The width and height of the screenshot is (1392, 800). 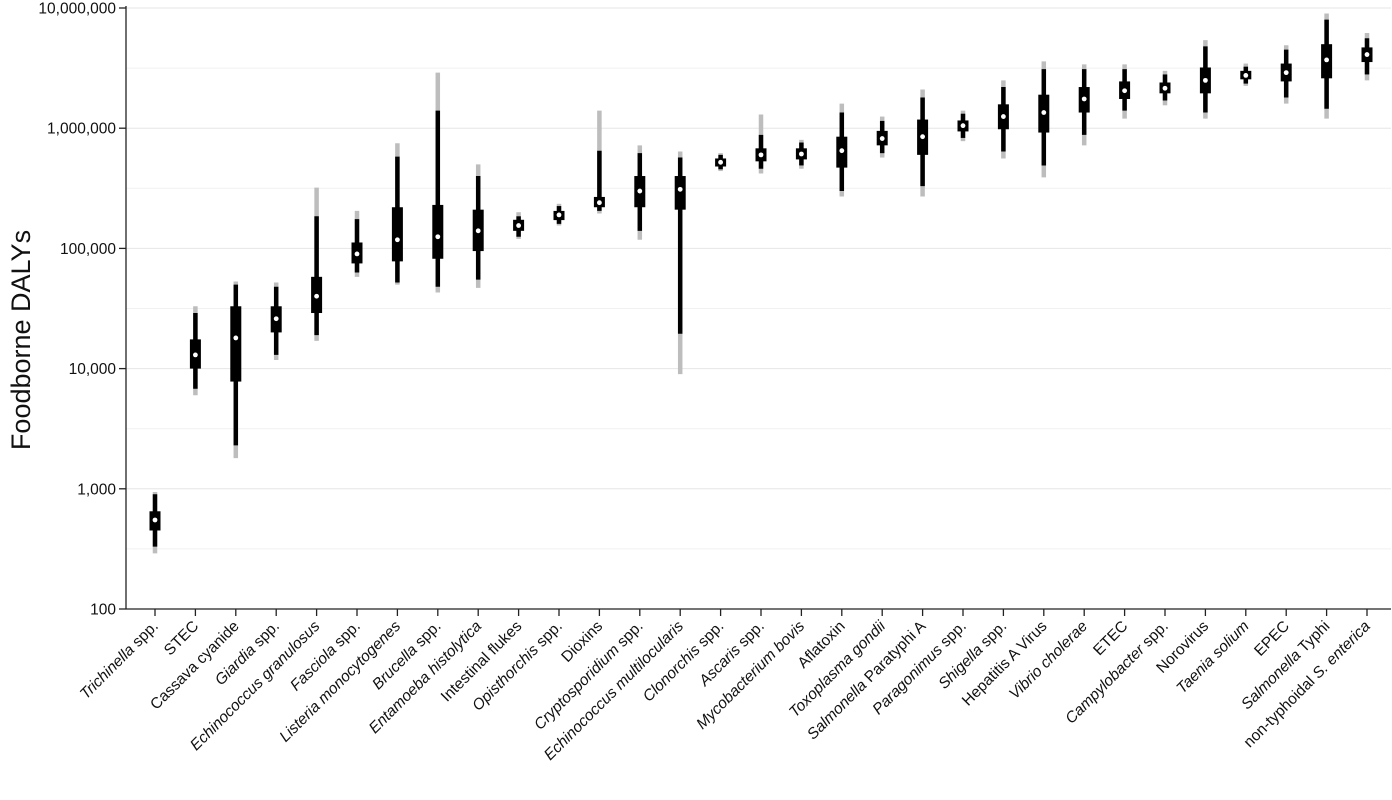 What do you see at coordinates (758, 612) in the screenshot?
I see `x-axis` at bounding box center [758, 612].